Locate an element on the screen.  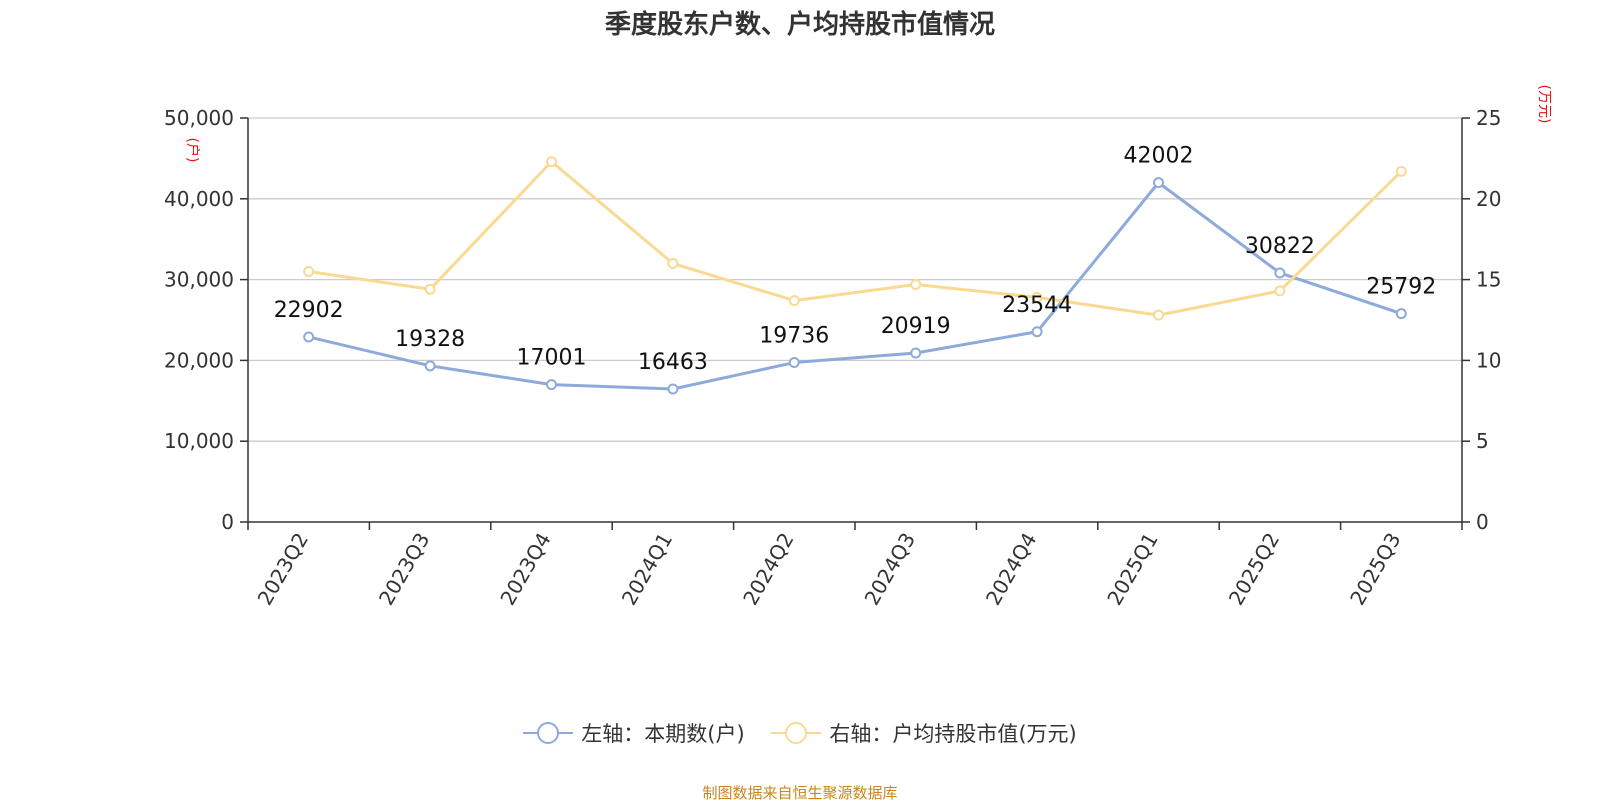
legend-swatch-right is located at coordinates (796, 733).